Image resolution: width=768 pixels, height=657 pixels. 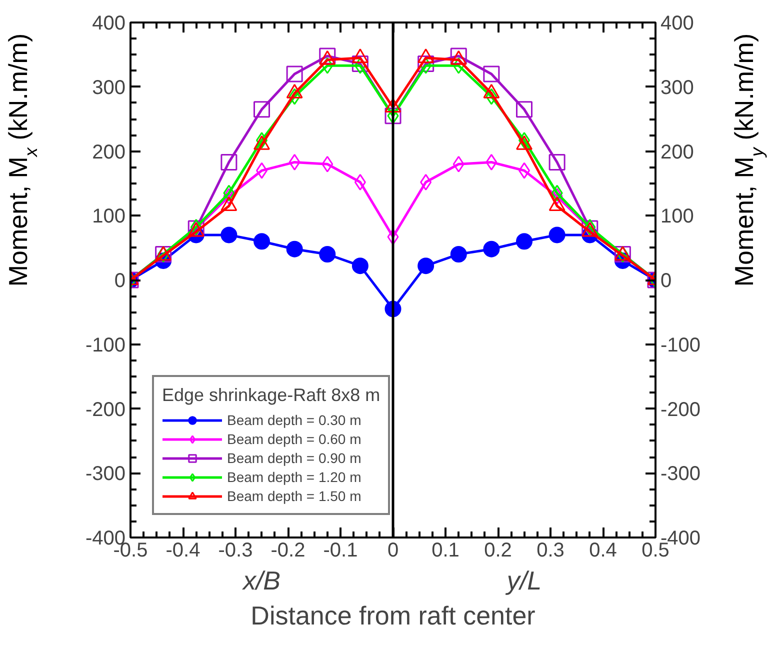 What do you see at coordinates (748, 160) in the screenshot?
I see `y2-axis-title: Moment, My (kN.m/m)` at bounding box center [748, 160].